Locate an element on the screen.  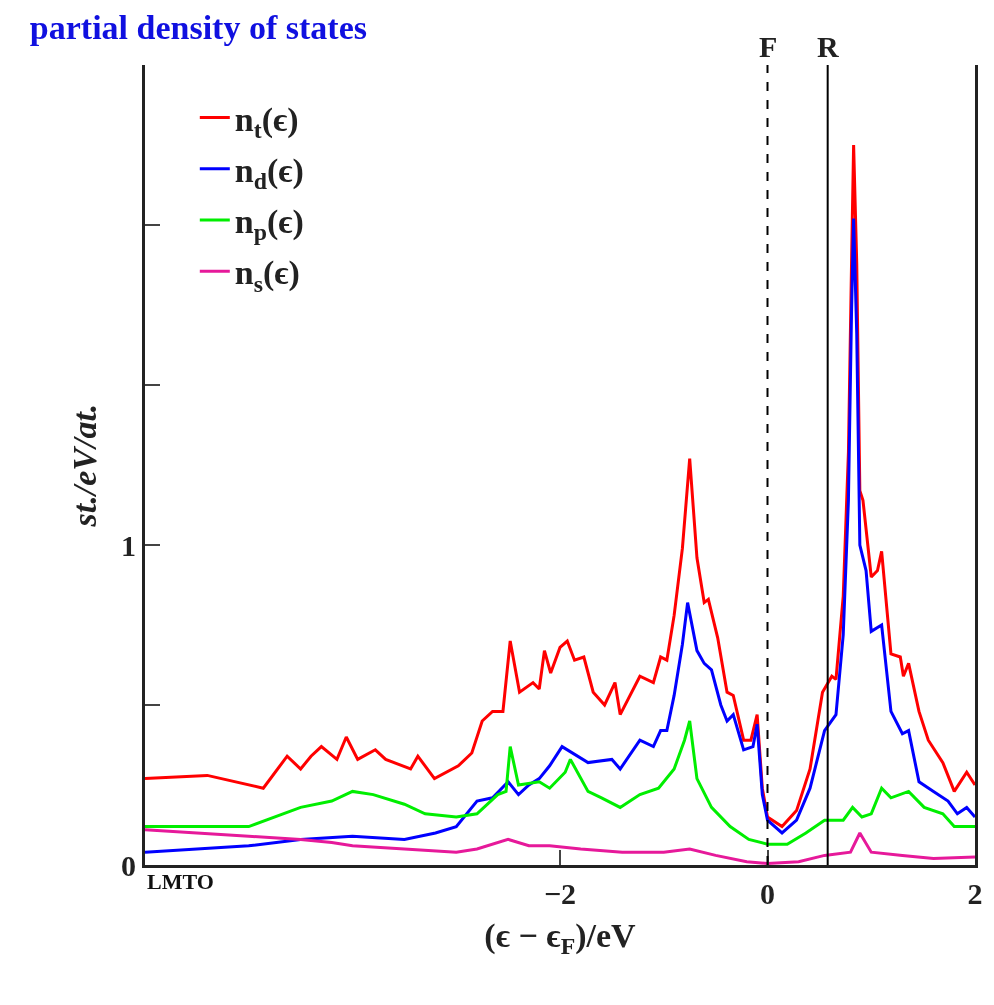
legend-label: n$_{p}$(ϵ) is located at coordinates (269, 224).